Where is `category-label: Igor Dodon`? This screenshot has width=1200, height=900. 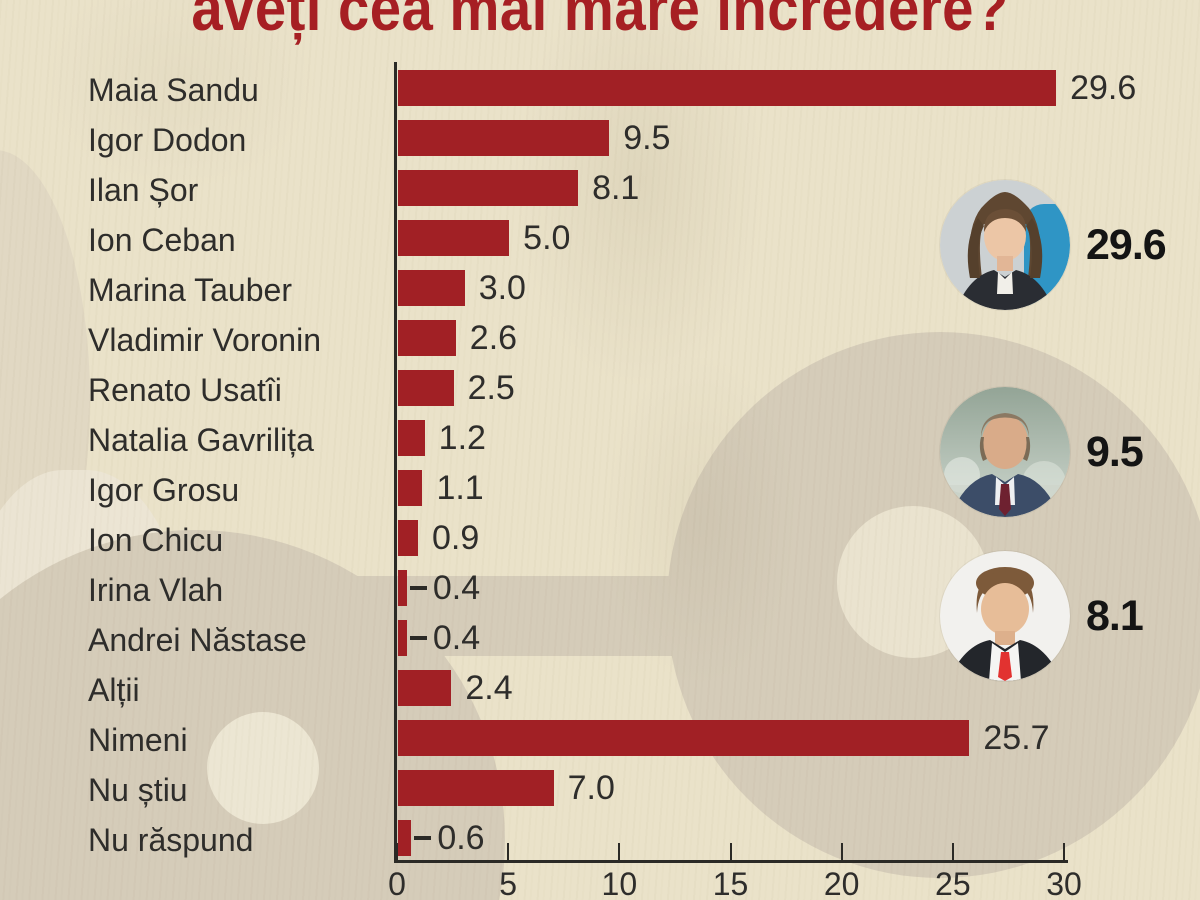
category-label: Igor Dodon is located at coordinates (167, 140).